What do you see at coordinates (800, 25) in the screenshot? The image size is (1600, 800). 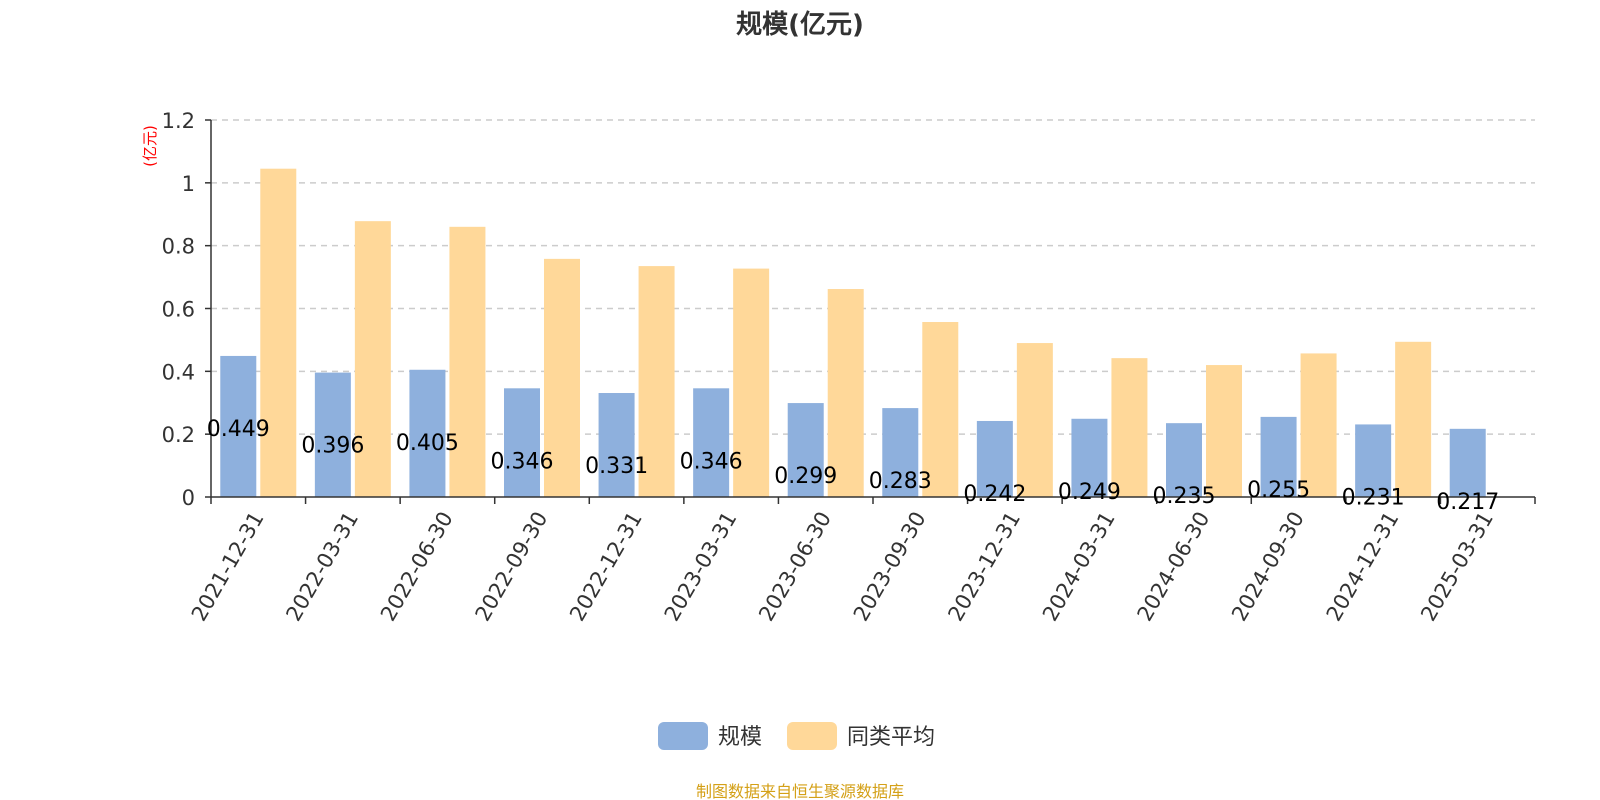 I see `chart-title: 规模(亿元)` at bounding box center [800, 25].